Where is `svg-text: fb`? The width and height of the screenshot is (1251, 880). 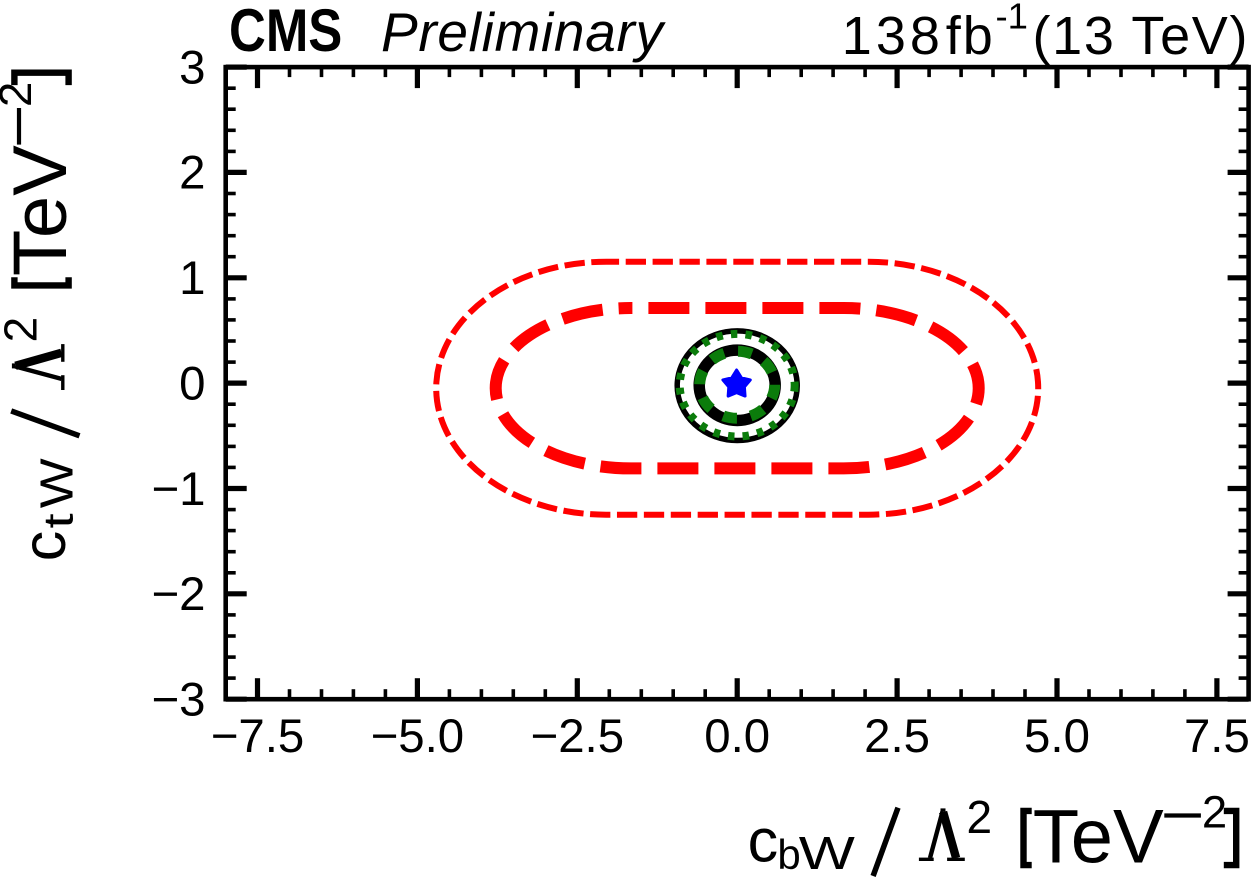 svg-text: fb is located at coordinates (970, 36).